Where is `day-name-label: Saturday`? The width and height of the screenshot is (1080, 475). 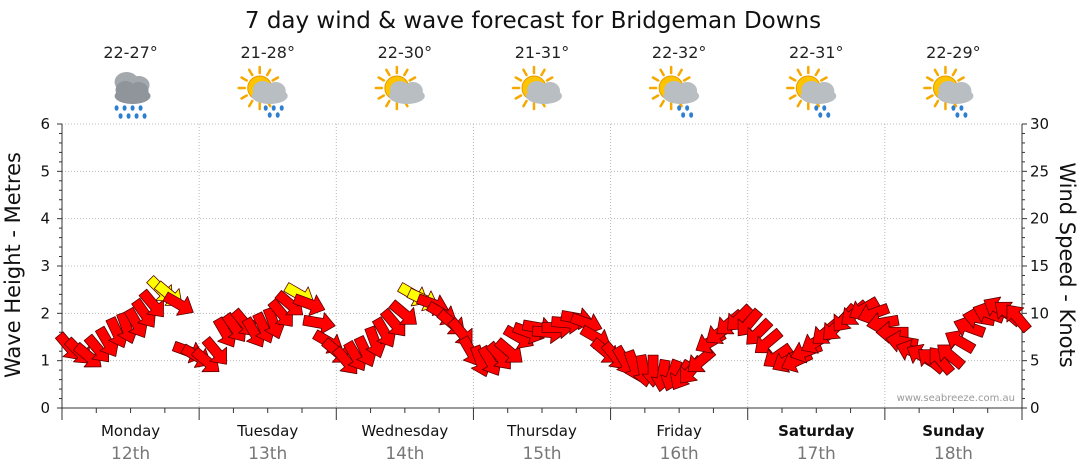
day-name-label: Saturday is located at coordinates (816, 431).